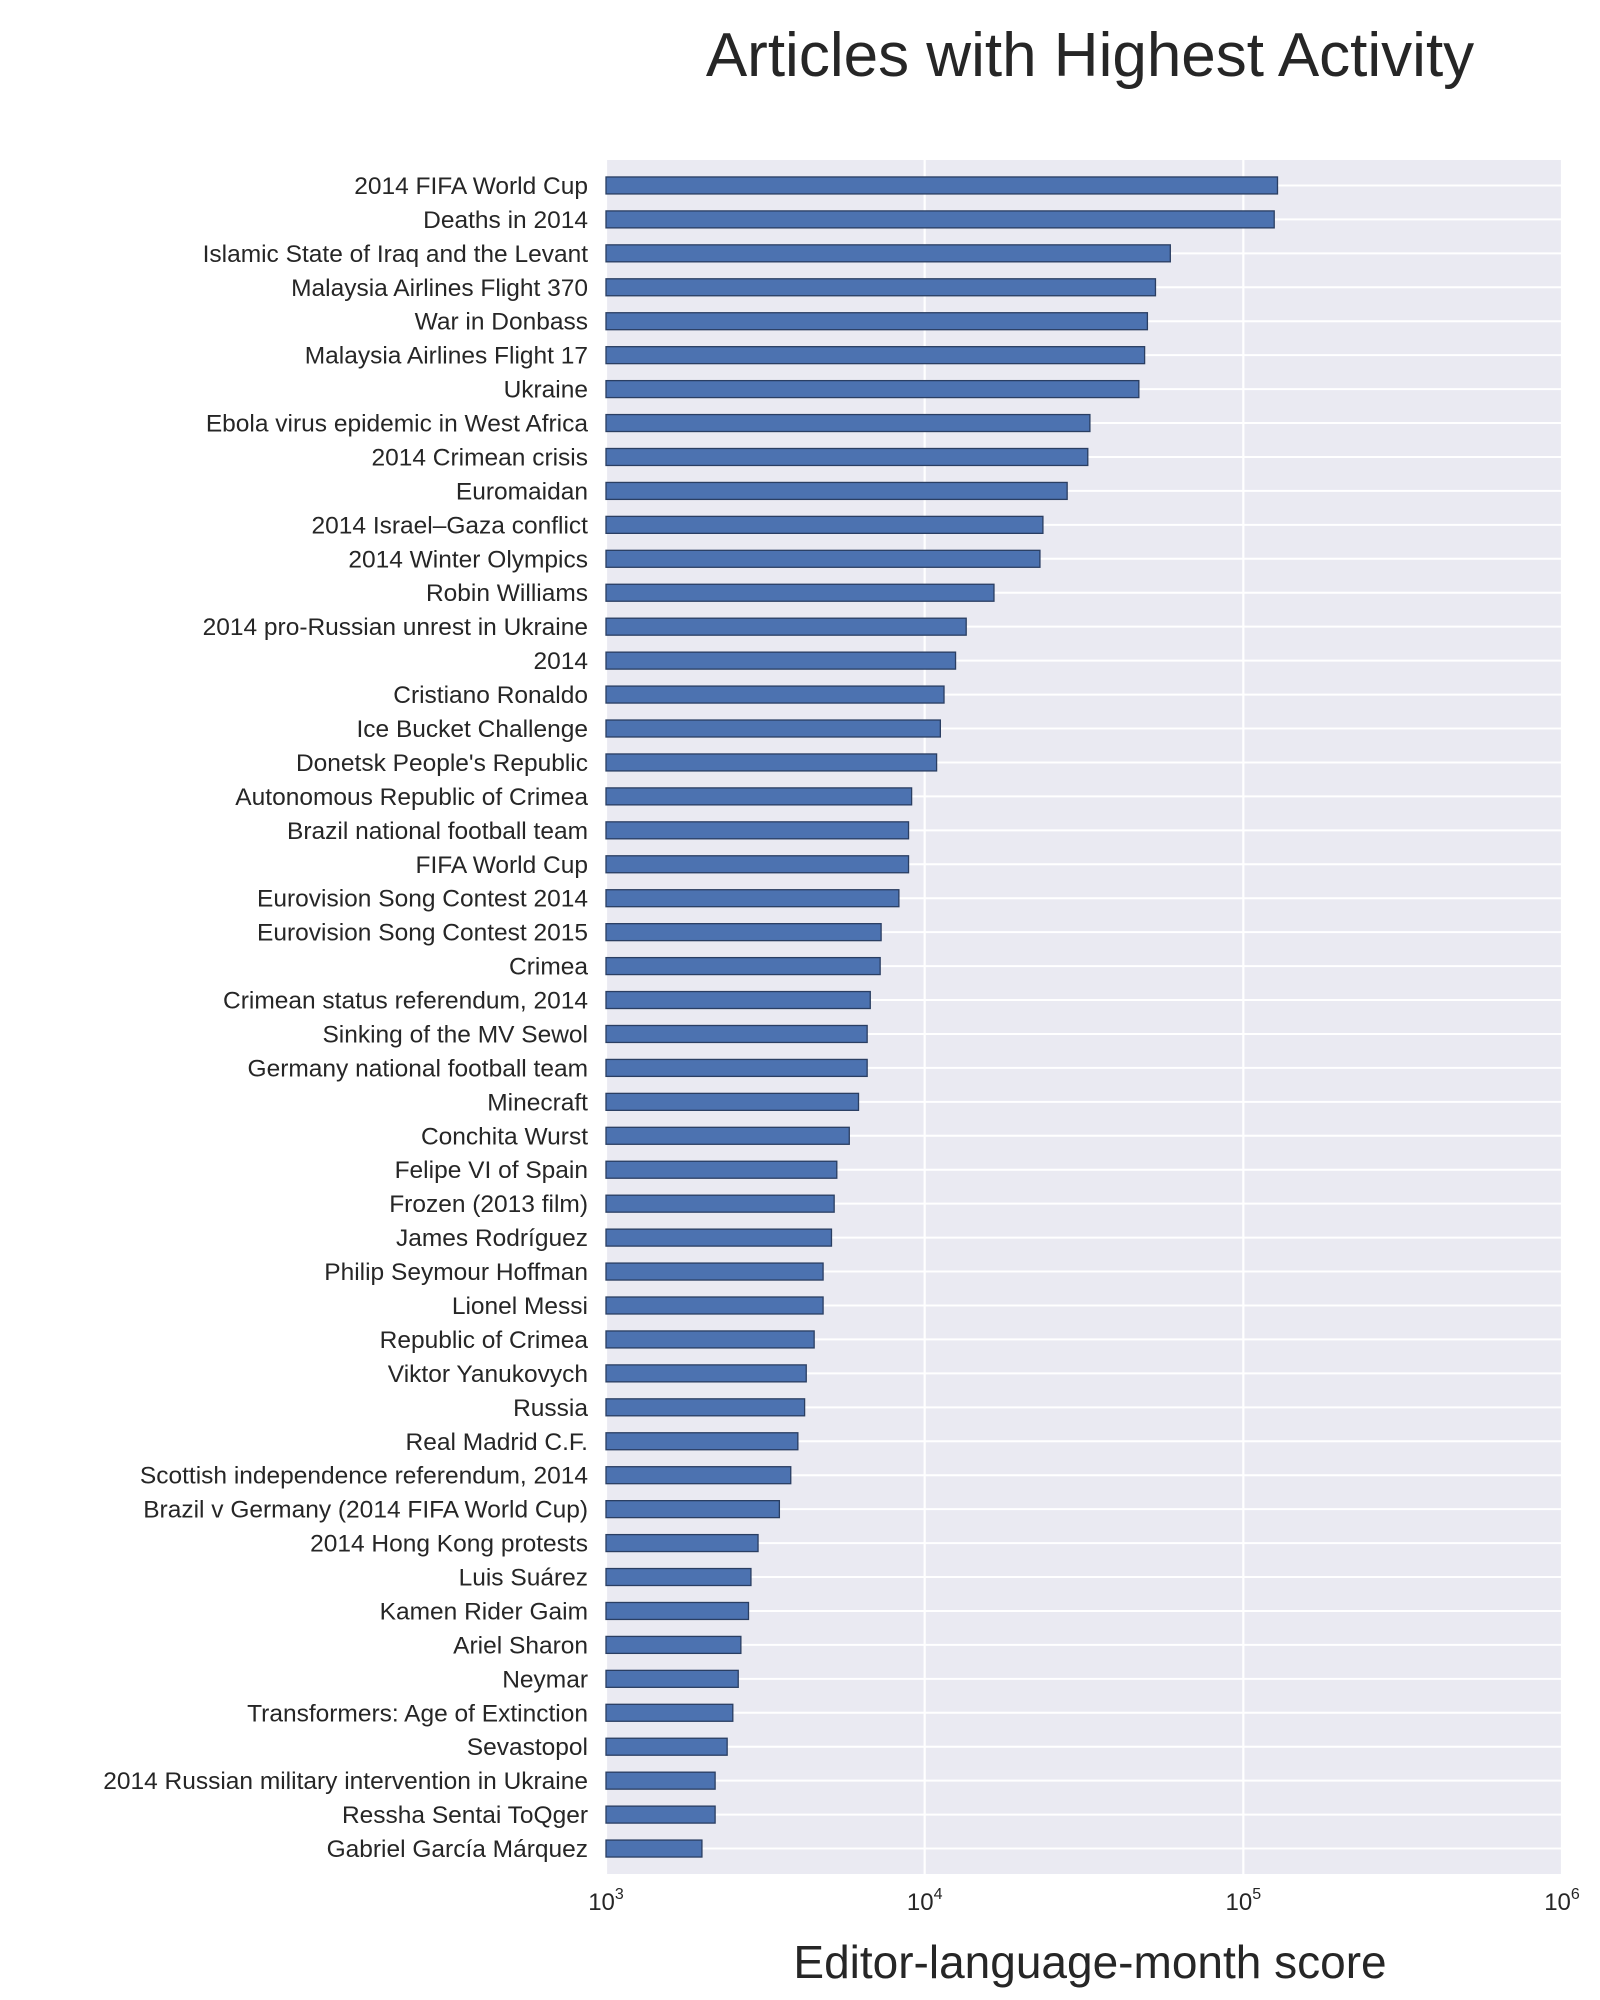  I want to click on x-tick-label: 10⁵, so click(1244, 1901).